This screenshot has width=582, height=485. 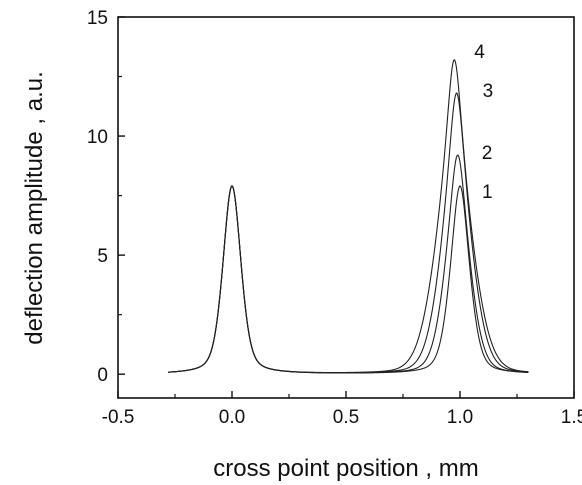 What do you see at coordinates (488, 91) in the screenshot?
I see `curve-label: 3` at bounding box center [488, 91].